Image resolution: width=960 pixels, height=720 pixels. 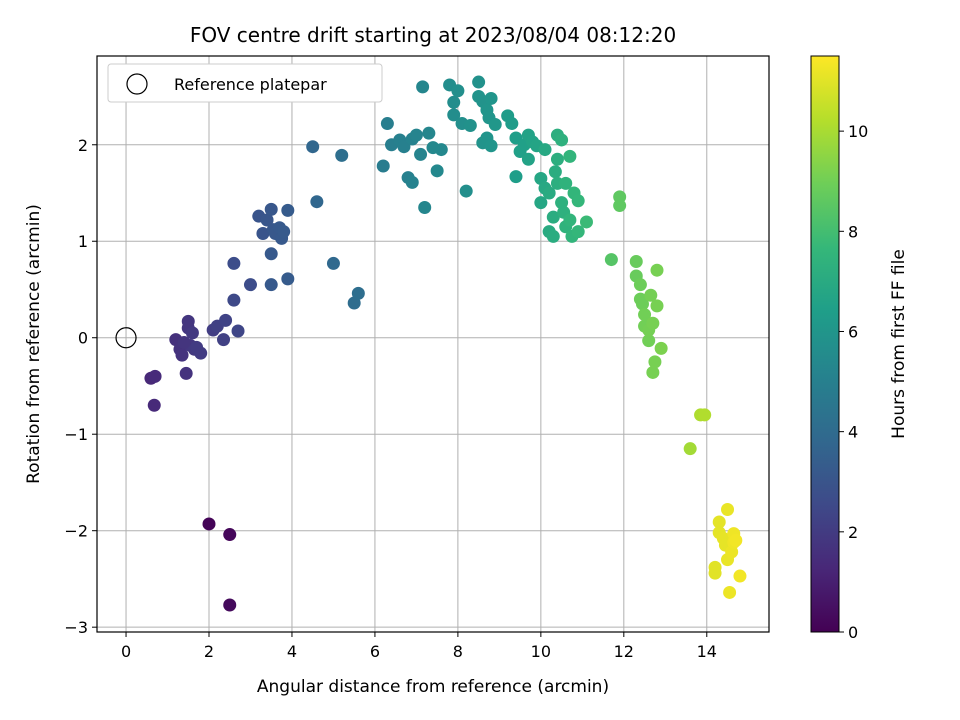 What do you see at coordinates (83, 145) in the screenshot?
I see `y-tick-label: 2` at bounding box center [83, 145].